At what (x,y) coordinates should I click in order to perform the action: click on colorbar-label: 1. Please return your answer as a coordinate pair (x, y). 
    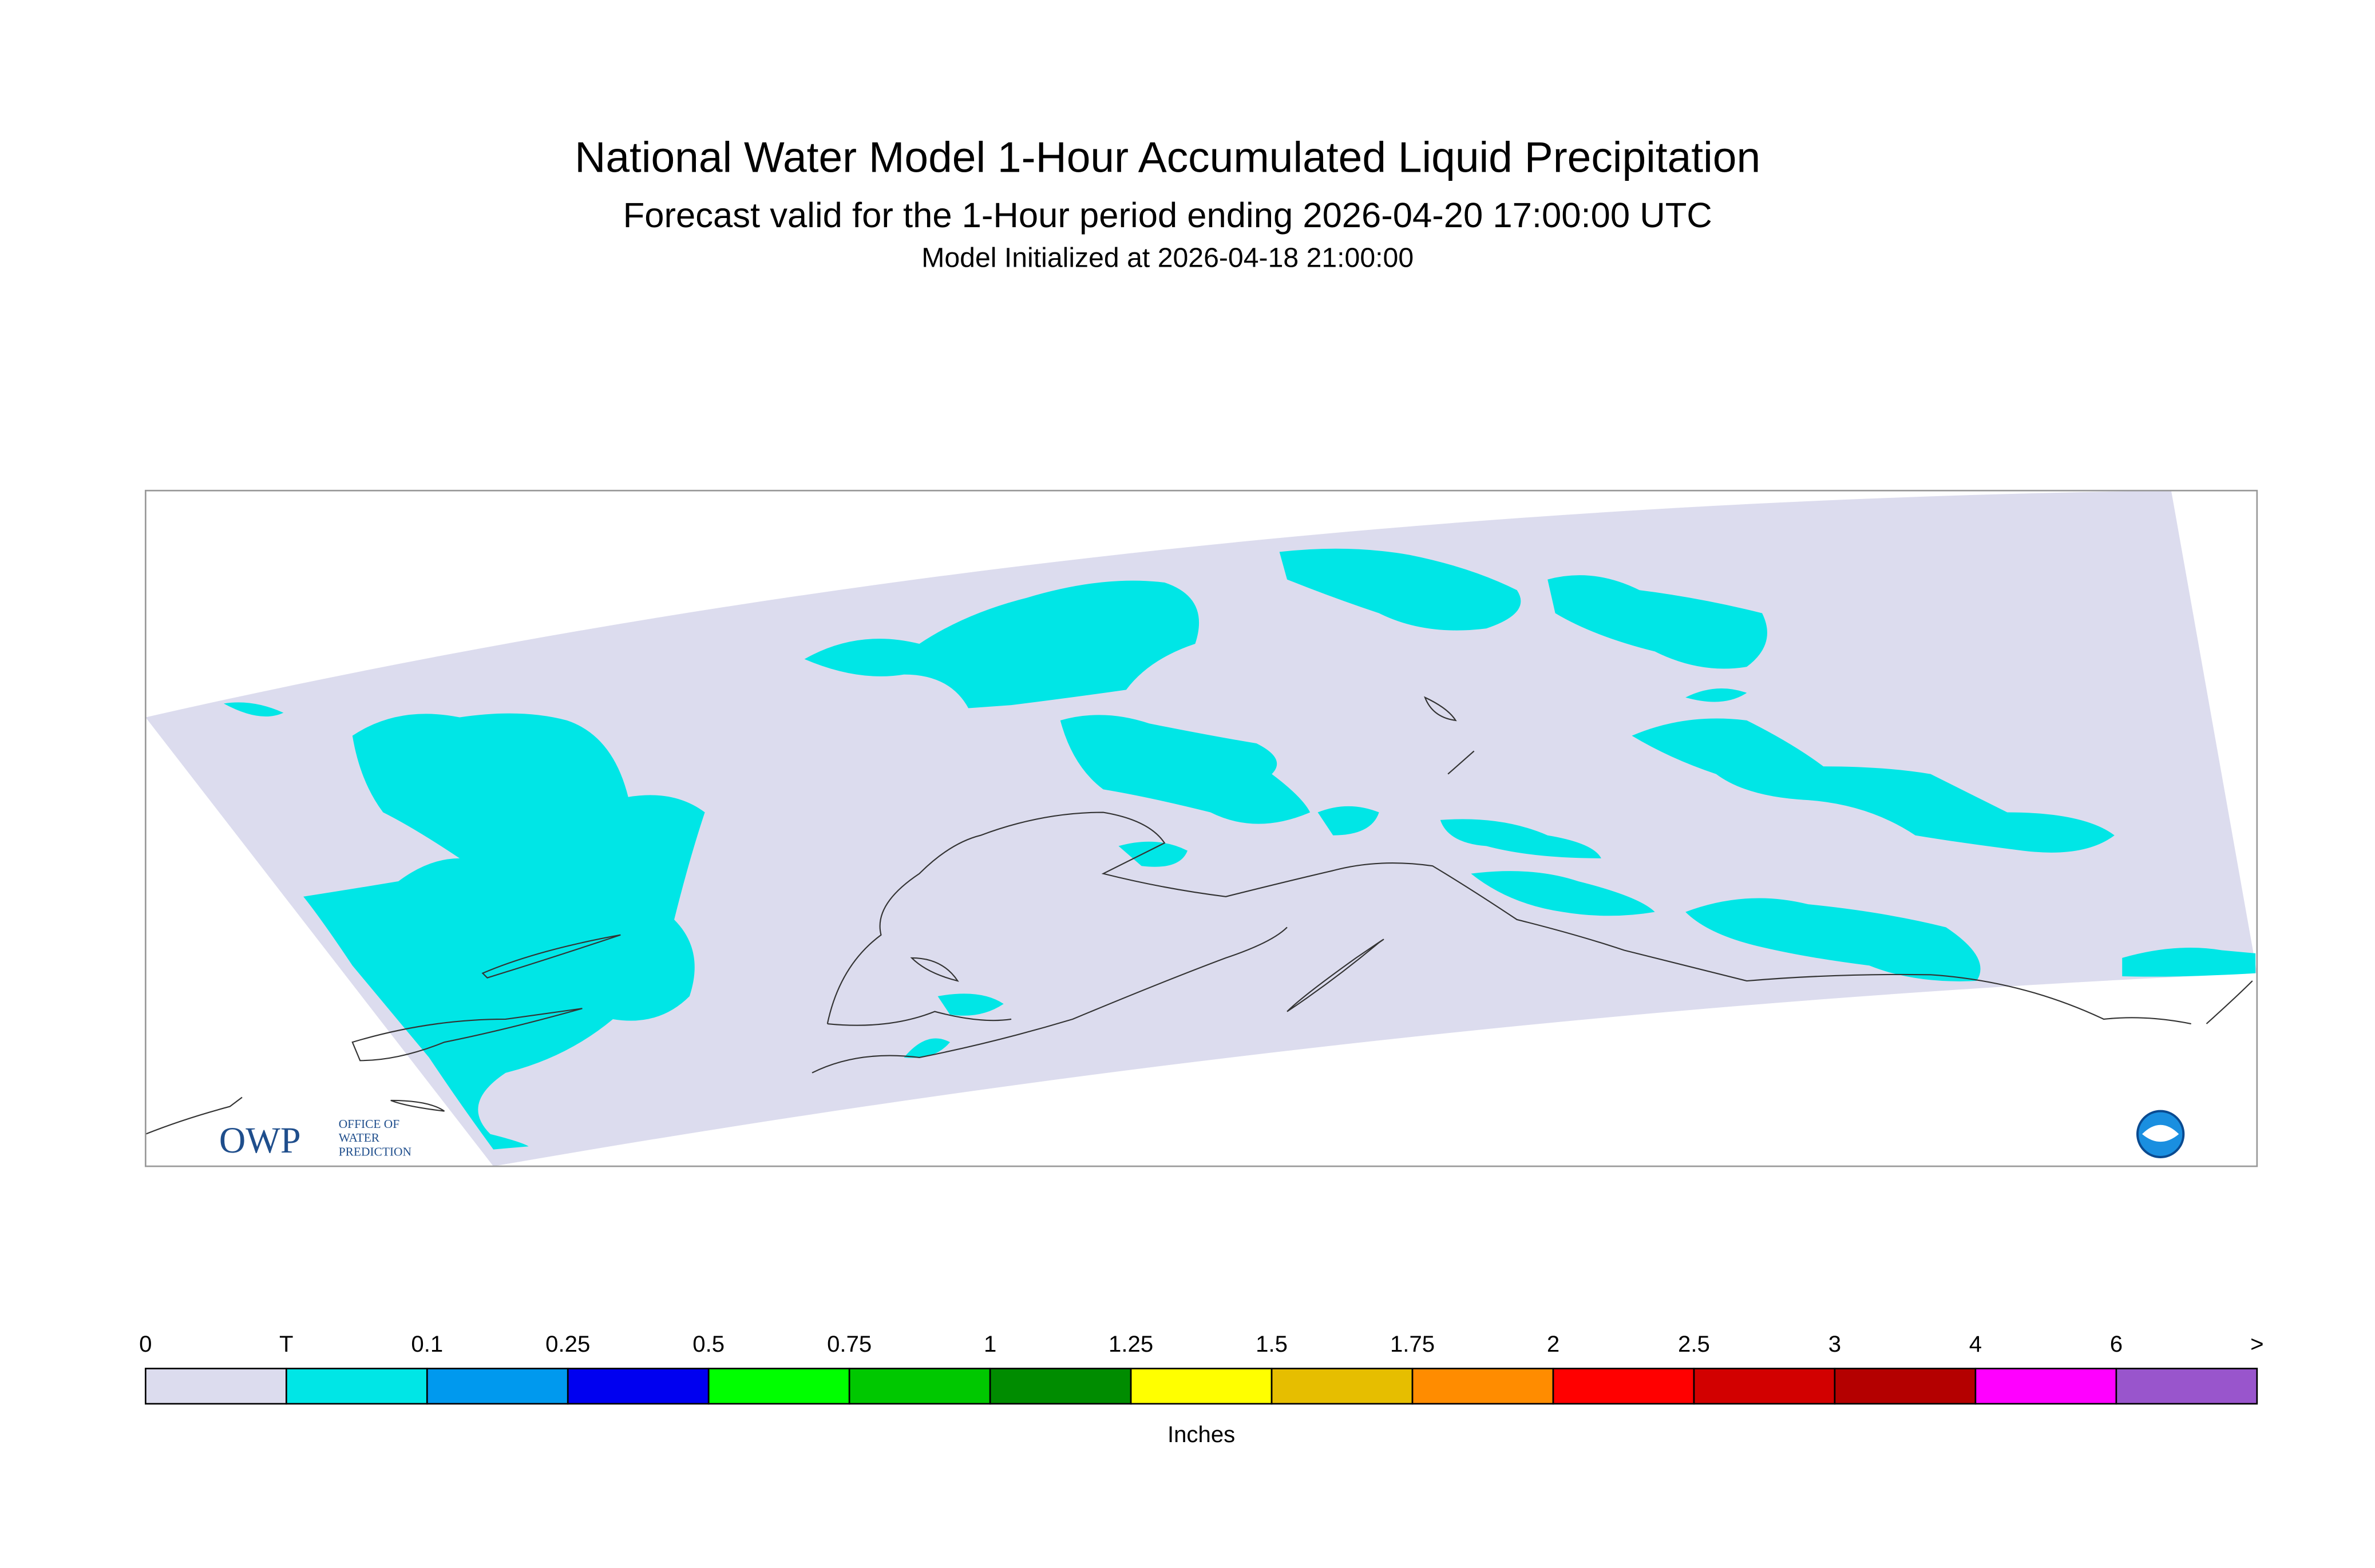
    Looking at the image, I should click on (990, 1344).